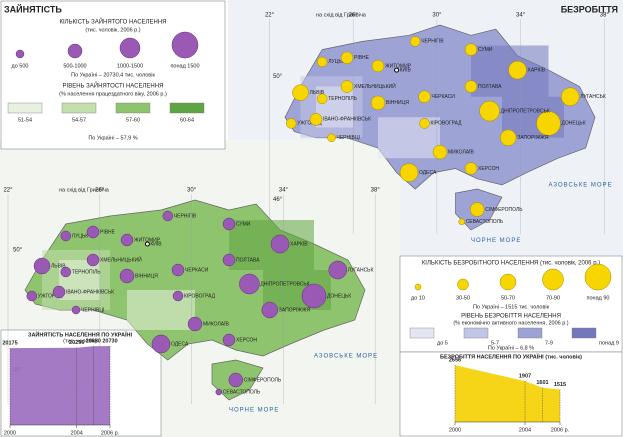 Image resolution: width=623 pixels, height=437 pixels. What do you see at coordinates (76, 343) in the screenshot?
I see `value-label: 20296` at bounding box center [76, 343].